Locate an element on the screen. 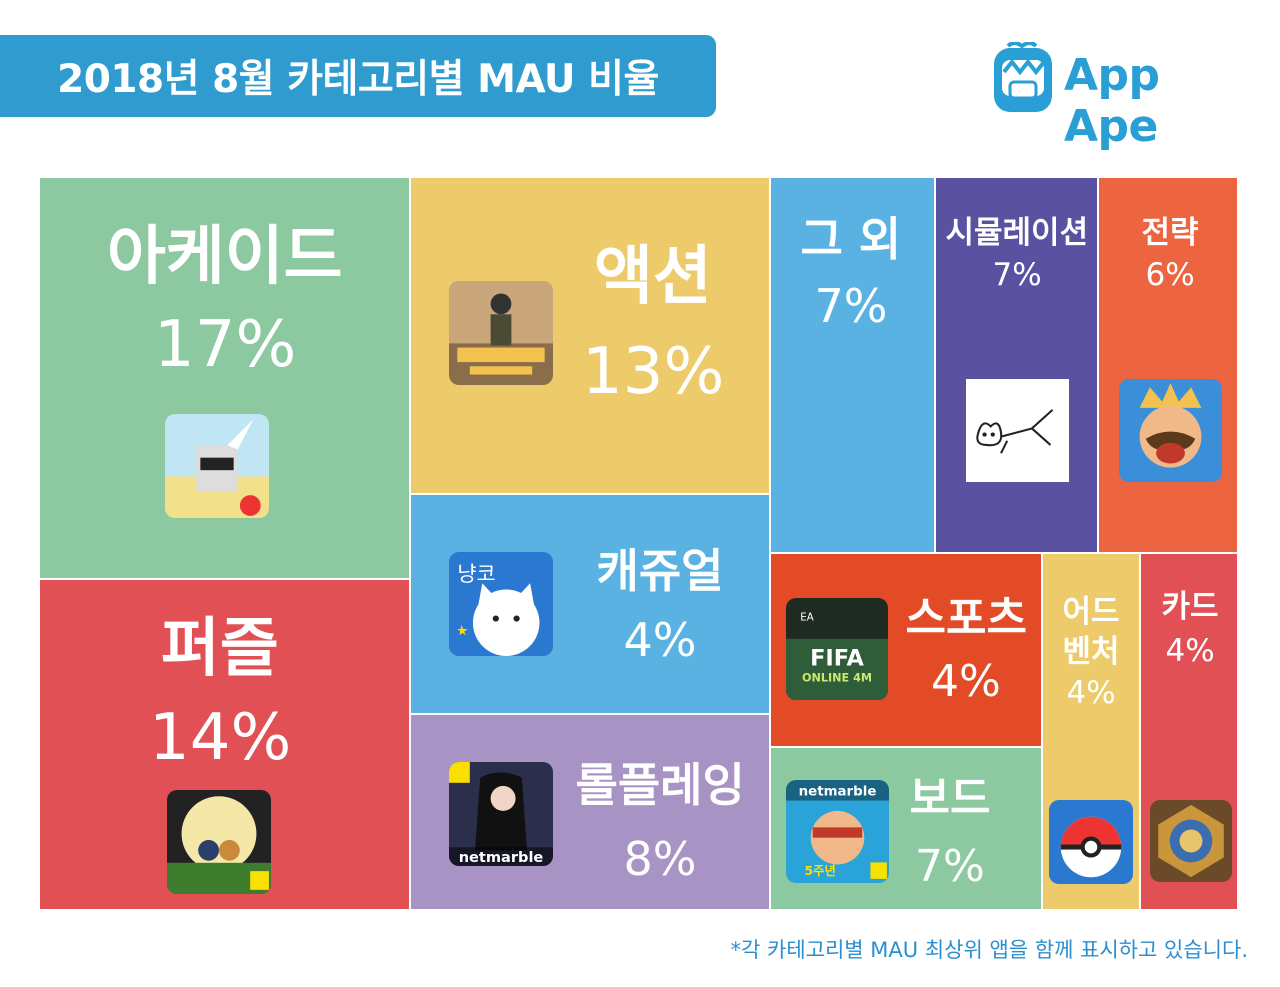 This screenshot has width=1280, height=987. ape-logo-icon is located at coordinates (1023, 77).